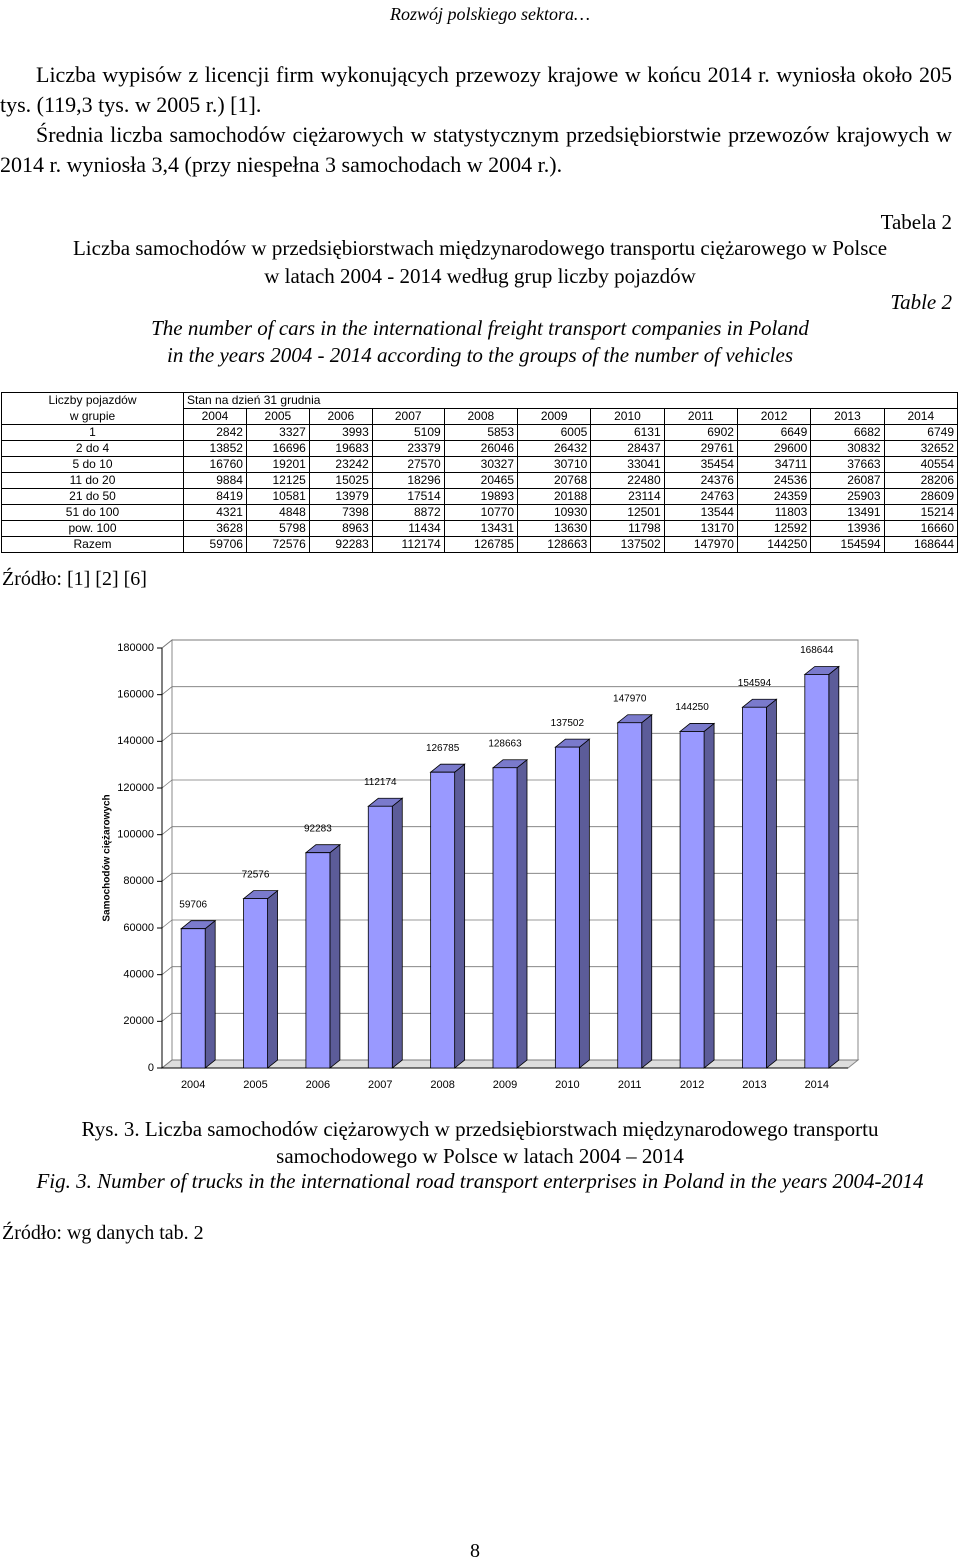  What do you see at coordinates (277, 544) in the screenshot?
I see `value-cell: 72576` at bounding box center [277, 544].